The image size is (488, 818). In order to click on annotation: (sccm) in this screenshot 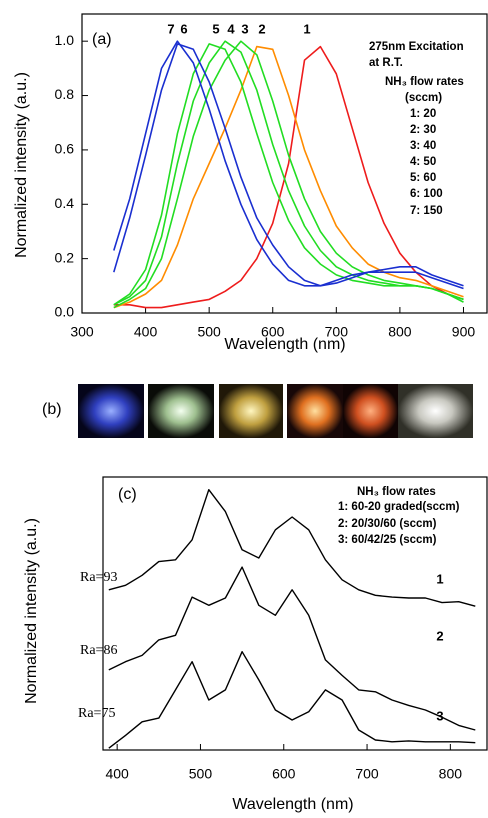, I will do `click(423, 98)`.